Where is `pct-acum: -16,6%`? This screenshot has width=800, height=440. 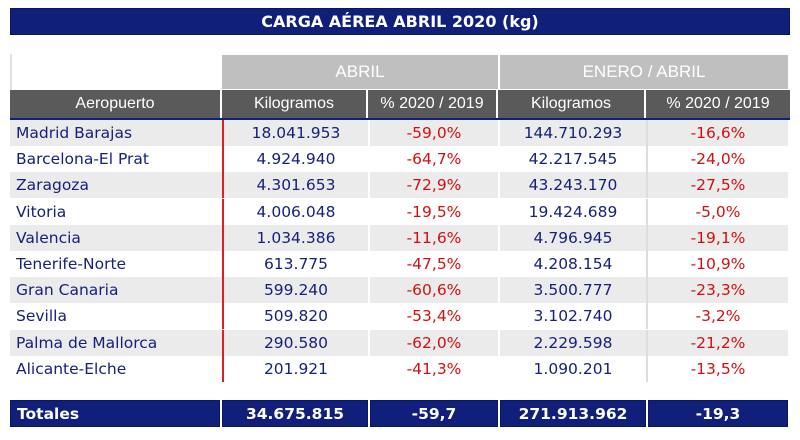
pct-acum: -16,6% is located at coordinates (717, 133).